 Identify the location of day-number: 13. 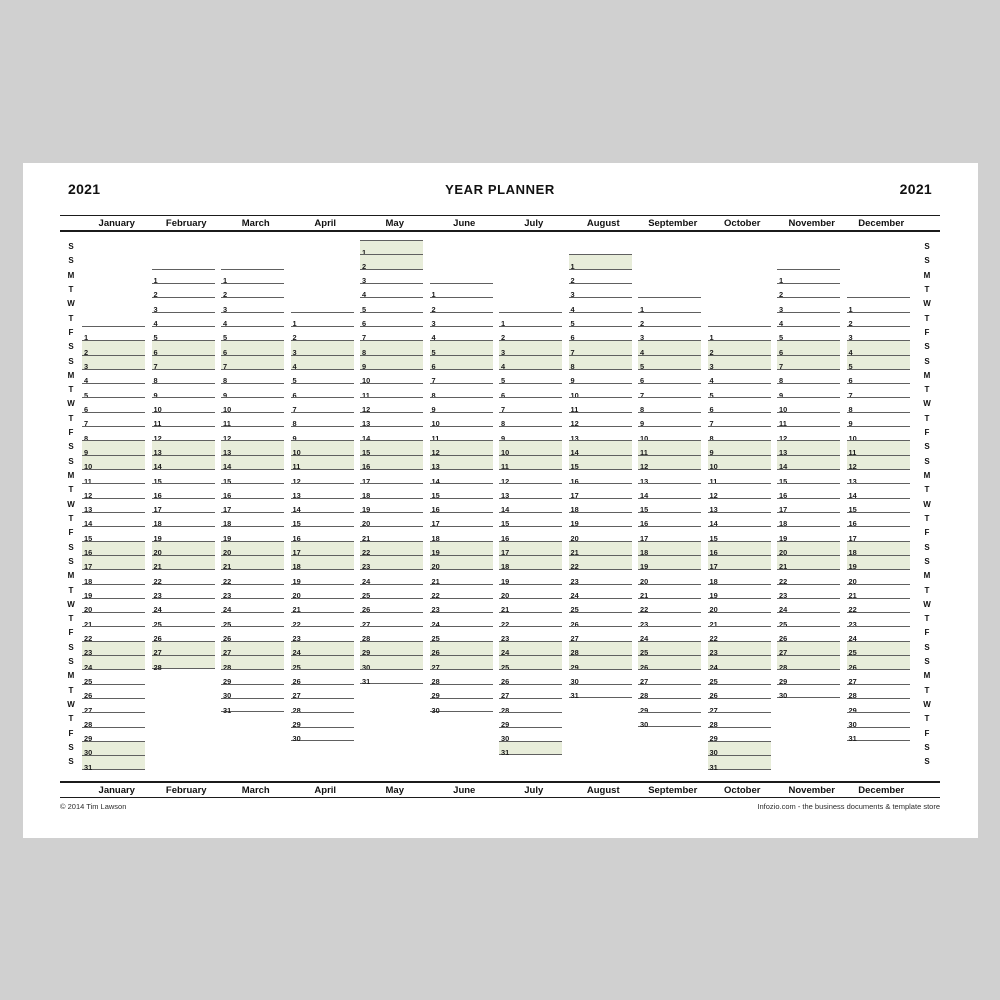
(713, 510).